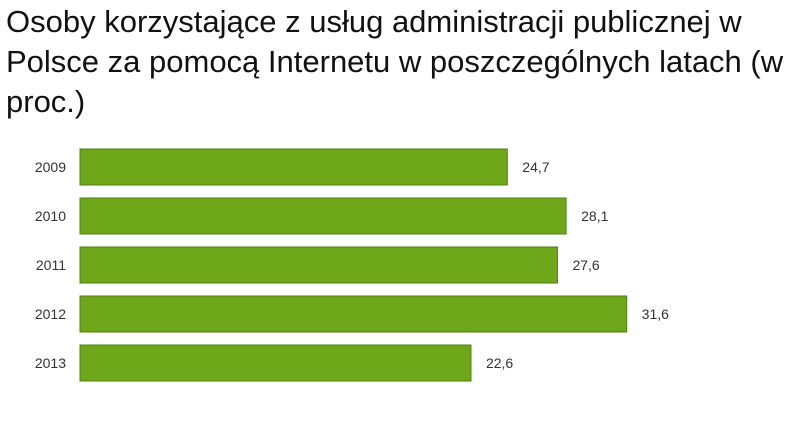  I want to click on bar-2013, so click(275, 363).